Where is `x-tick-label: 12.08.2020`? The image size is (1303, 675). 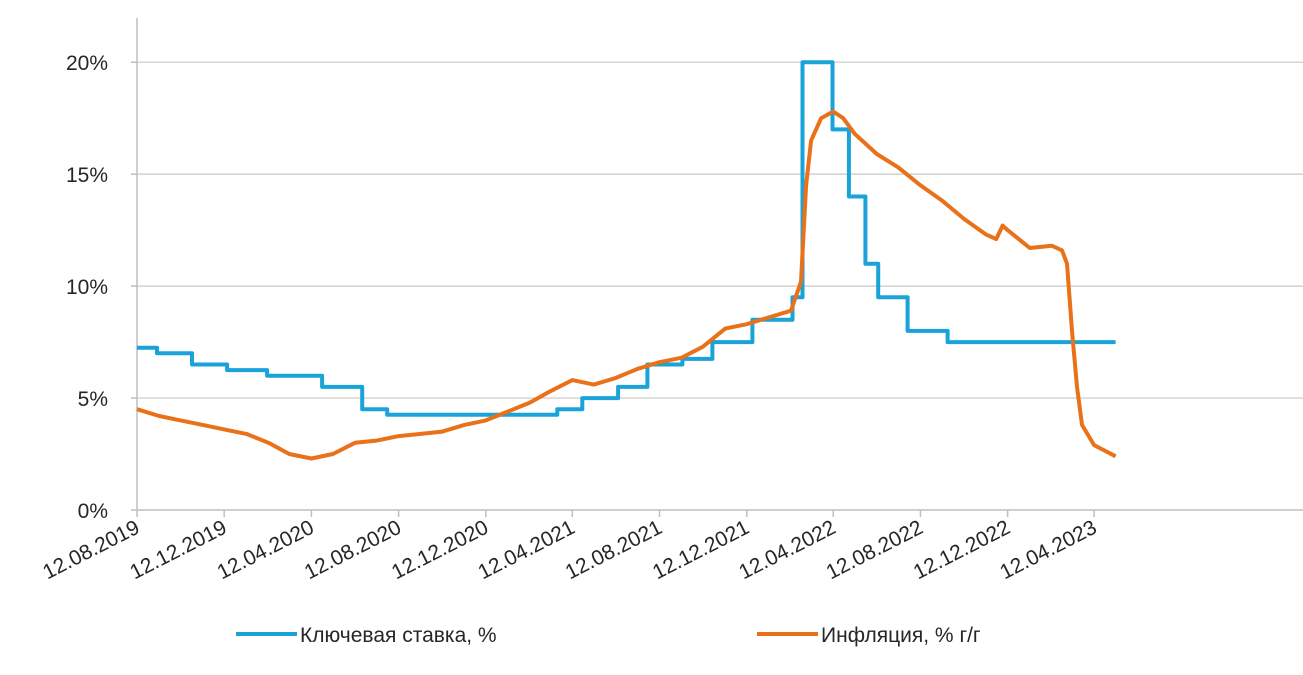 x-tick-label: 12.08.2020 is located at coordinates (353, 550).